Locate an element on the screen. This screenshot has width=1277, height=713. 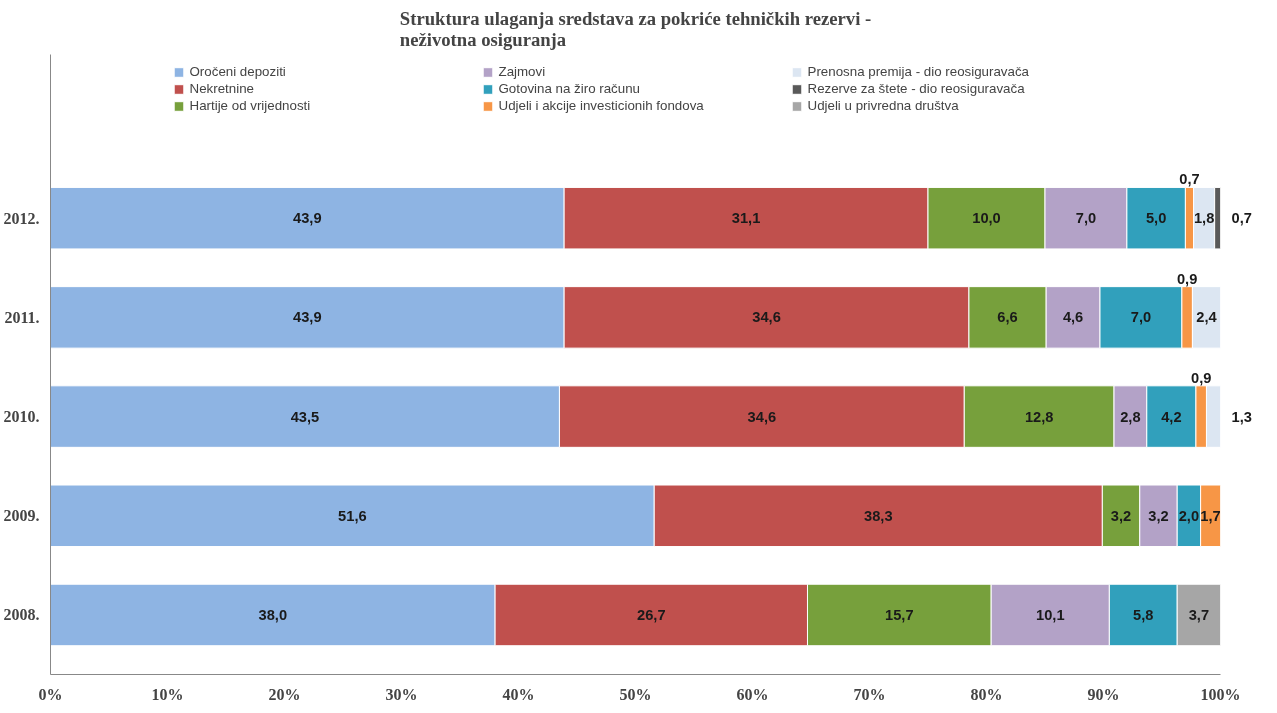
data-label: 38,3 is located at coordinates (878, 515).